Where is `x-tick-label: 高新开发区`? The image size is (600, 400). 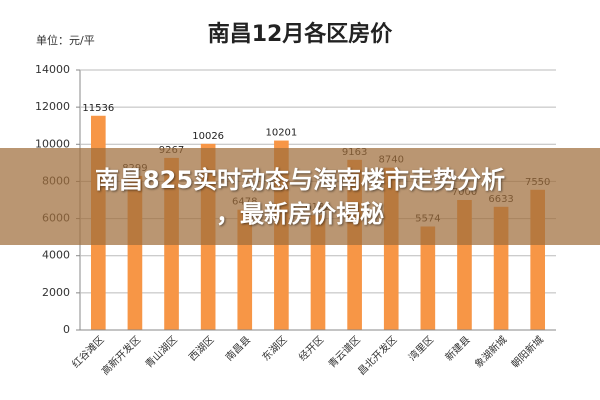
x-tick-label: 高新开发区 is located at coordinates (121, 355).